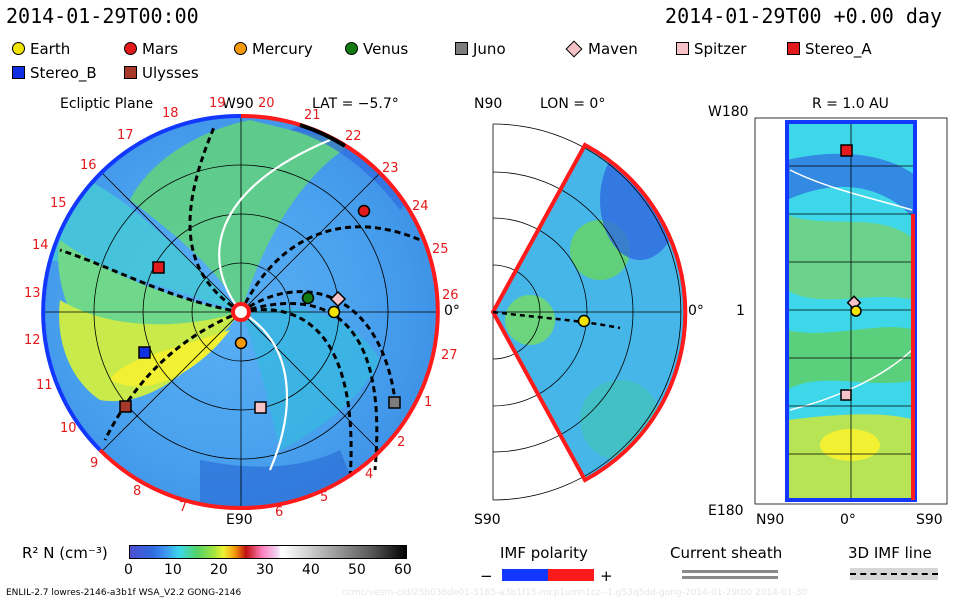 Image resolution: width=960 pixels, height=600 pixels. I want to click on ecliptic-tick: 20, so click(266, 103).